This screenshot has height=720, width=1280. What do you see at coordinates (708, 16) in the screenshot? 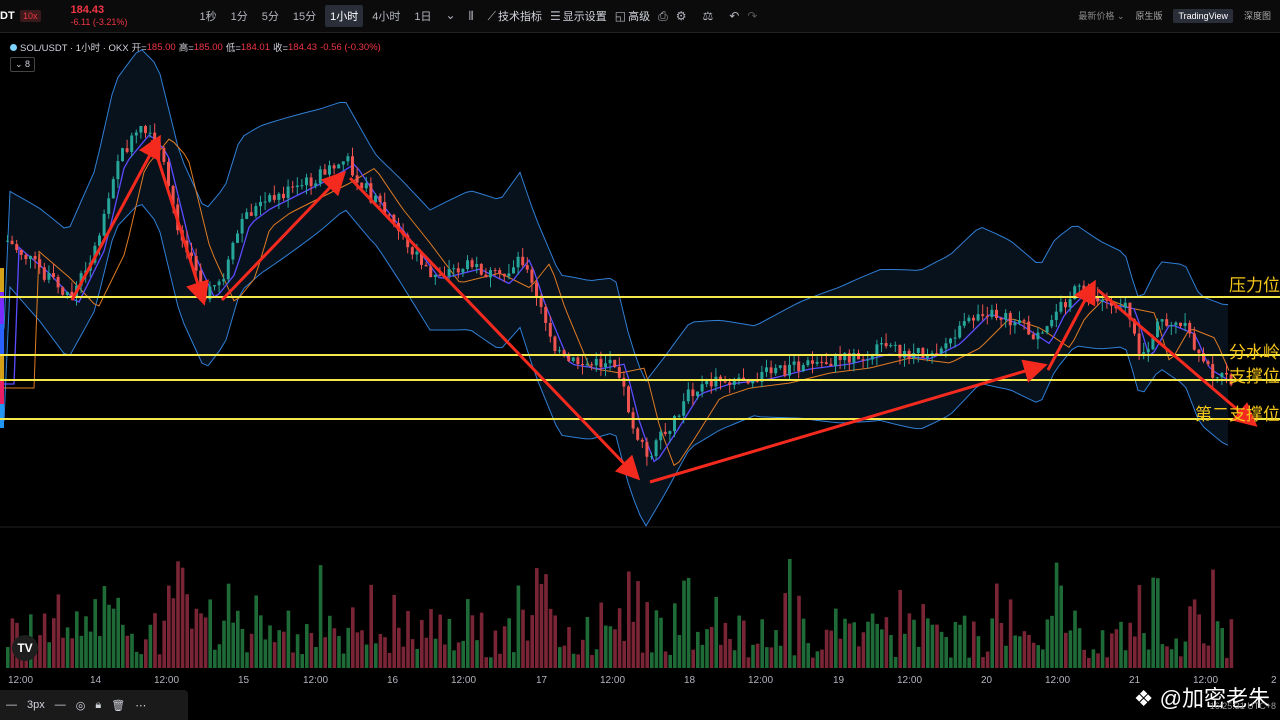
I see `scale-icon: ⚖` at bounding box center [708, 16].